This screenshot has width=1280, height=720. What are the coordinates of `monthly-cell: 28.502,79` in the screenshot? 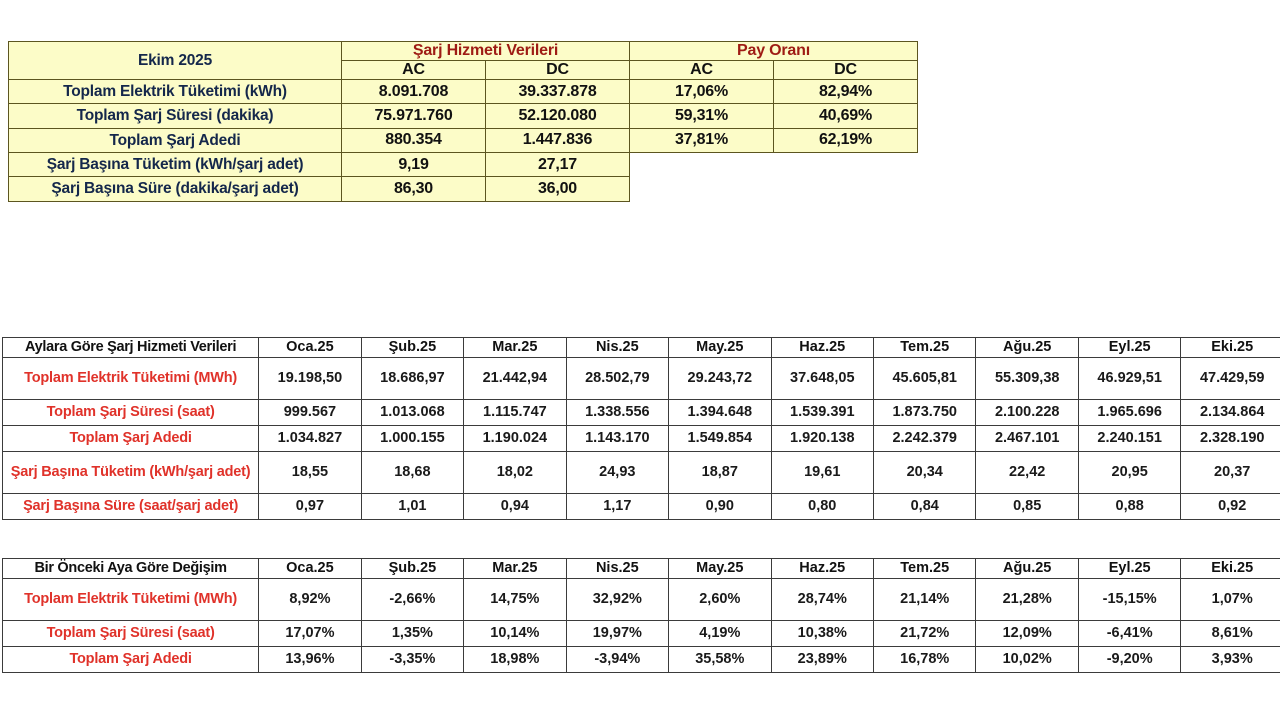 It's located at (617, 378).